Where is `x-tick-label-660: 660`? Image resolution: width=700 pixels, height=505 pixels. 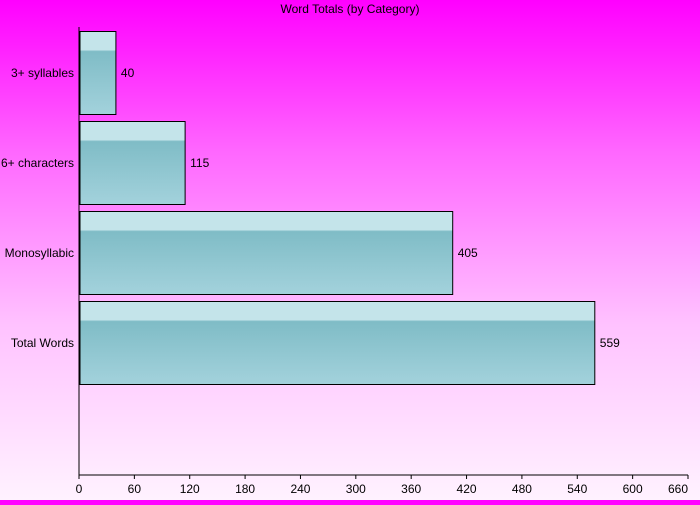
x-tick-label-660: 660 is located at coordinates (678, 489).